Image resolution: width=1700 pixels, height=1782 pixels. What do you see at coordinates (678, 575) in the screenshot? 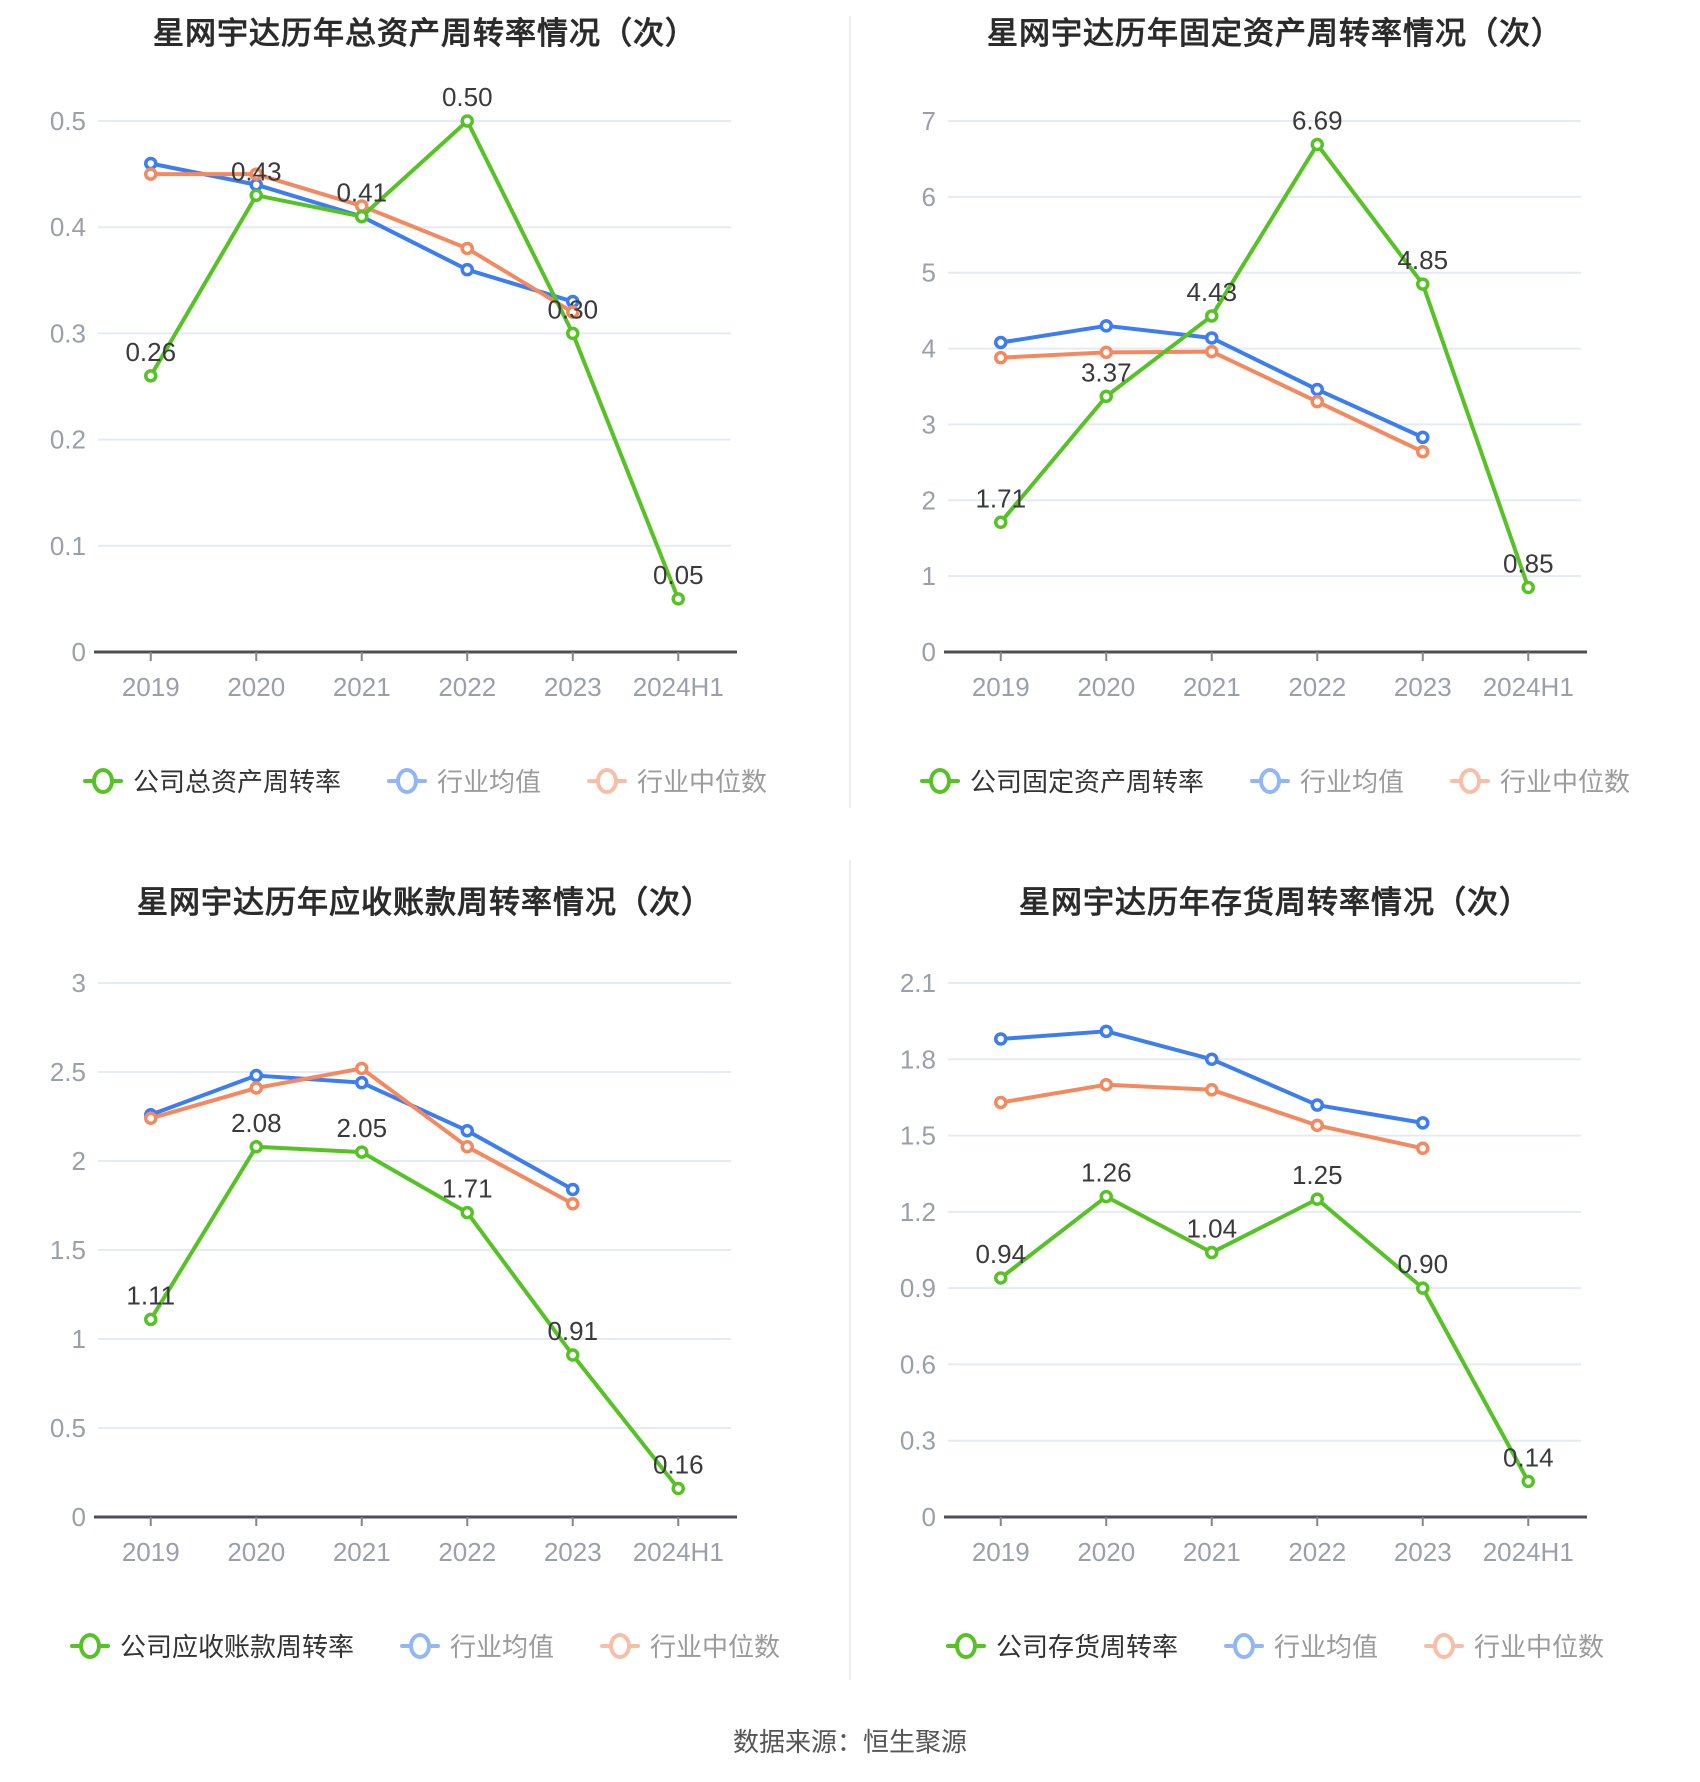
I see `svg-text: 0.05` at bounding box center [678, 575].